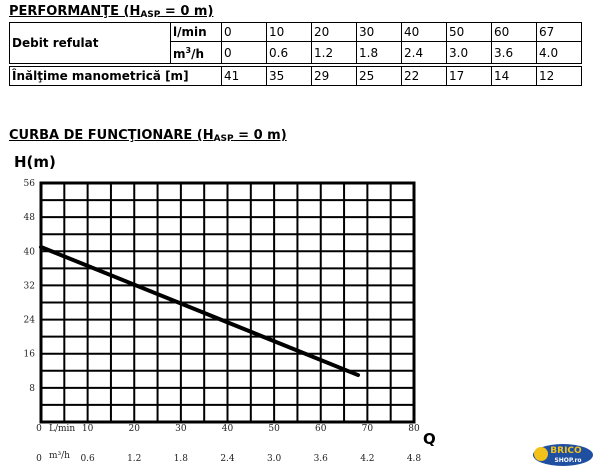 Image resolution: width=600 pixels, height=473 pixels. I want to click on x-tick-label-lmin: 0, so click(39, 429).